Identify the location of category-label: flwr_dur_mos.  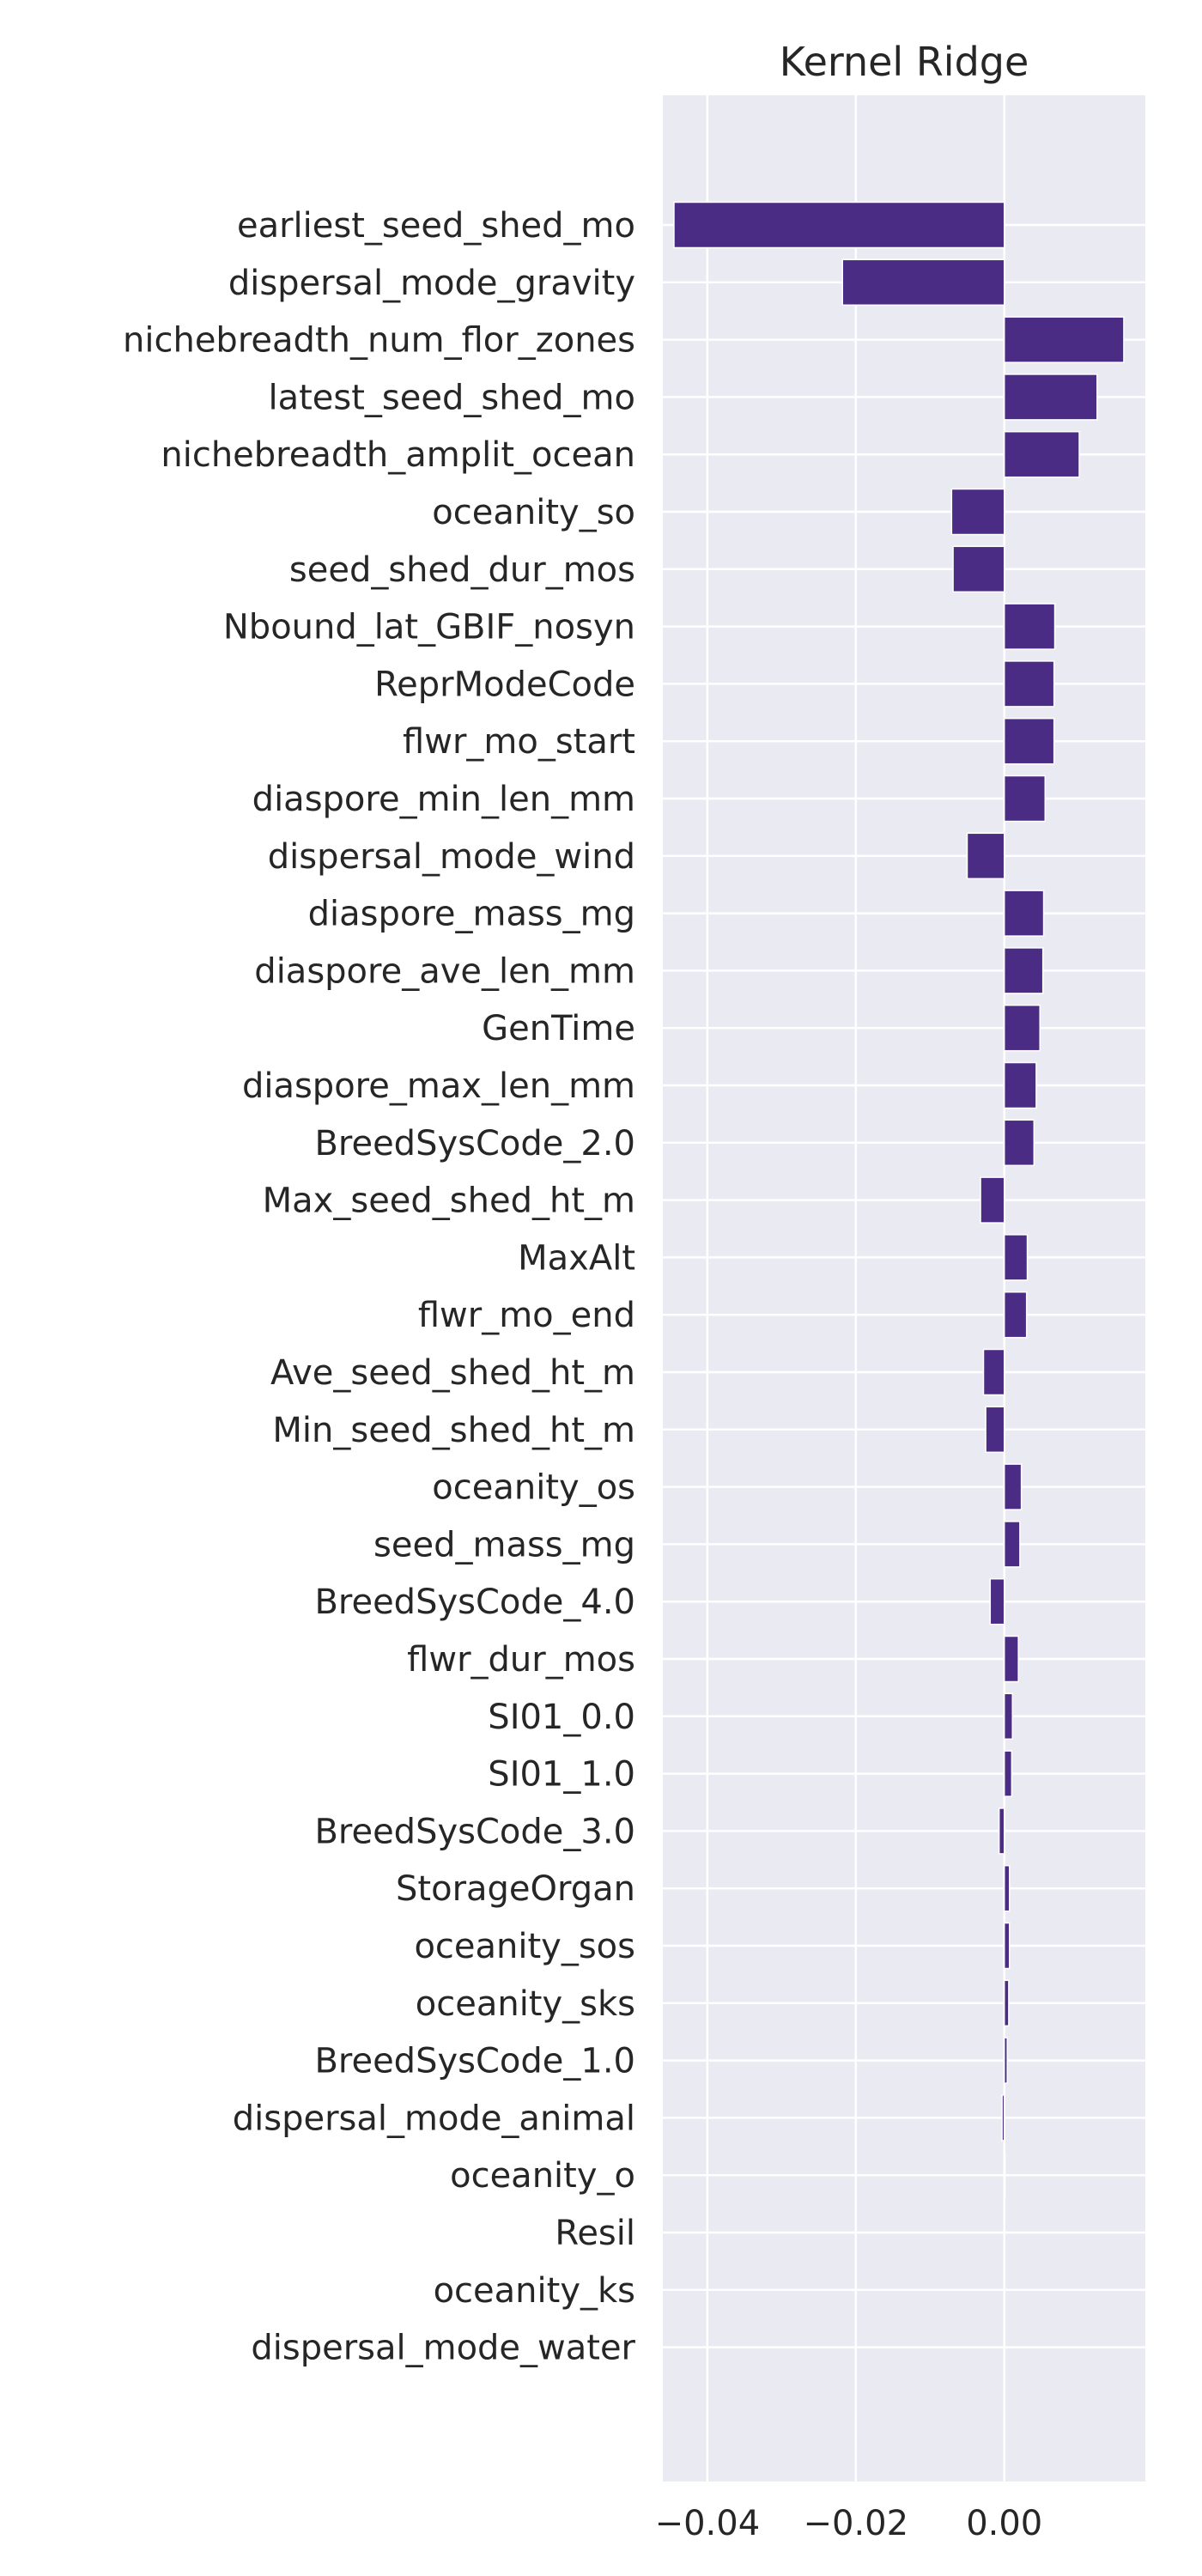
(521, 1660).